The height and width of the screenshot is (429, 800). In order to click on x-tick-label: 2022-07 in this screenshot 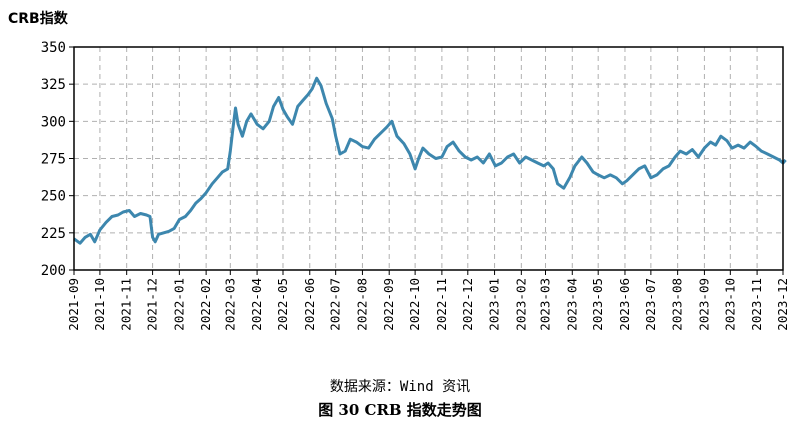, I will do `click(335, 304)`.